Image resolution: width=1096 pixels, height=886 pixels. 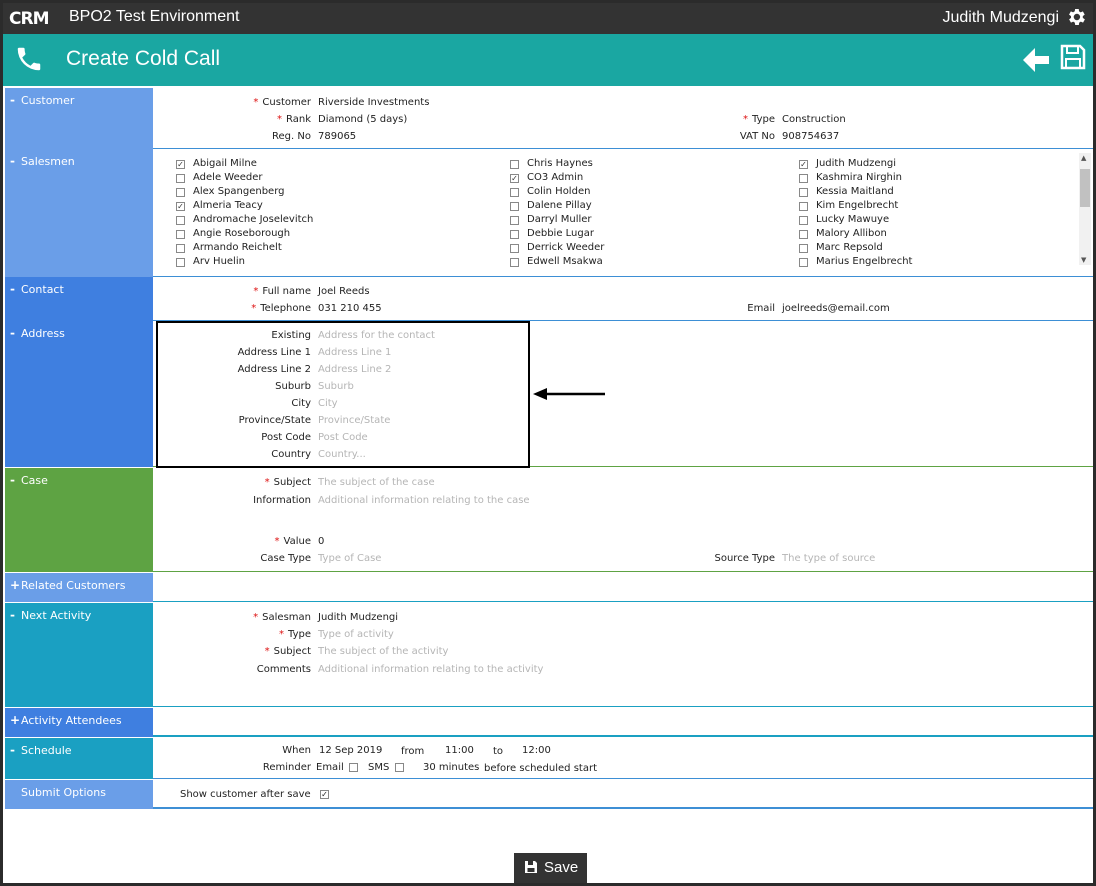 What do you see at coordinates (1085, 188) in the screenshot?
I see `scroll-thumb` at bounding box center [1085, 188].